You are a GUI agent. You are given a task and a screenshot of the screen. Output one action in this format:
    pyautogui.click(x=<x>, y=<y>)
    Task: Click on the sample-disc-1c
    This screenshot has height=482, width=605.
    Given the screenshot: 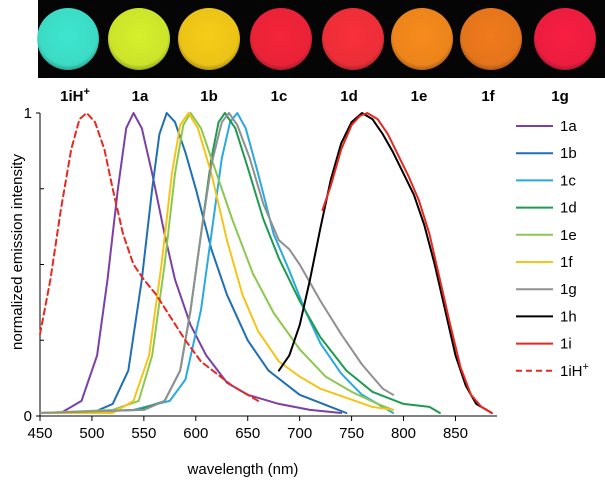 What is the action you would take?
    pyautogui.click(x=281, y=39)
    